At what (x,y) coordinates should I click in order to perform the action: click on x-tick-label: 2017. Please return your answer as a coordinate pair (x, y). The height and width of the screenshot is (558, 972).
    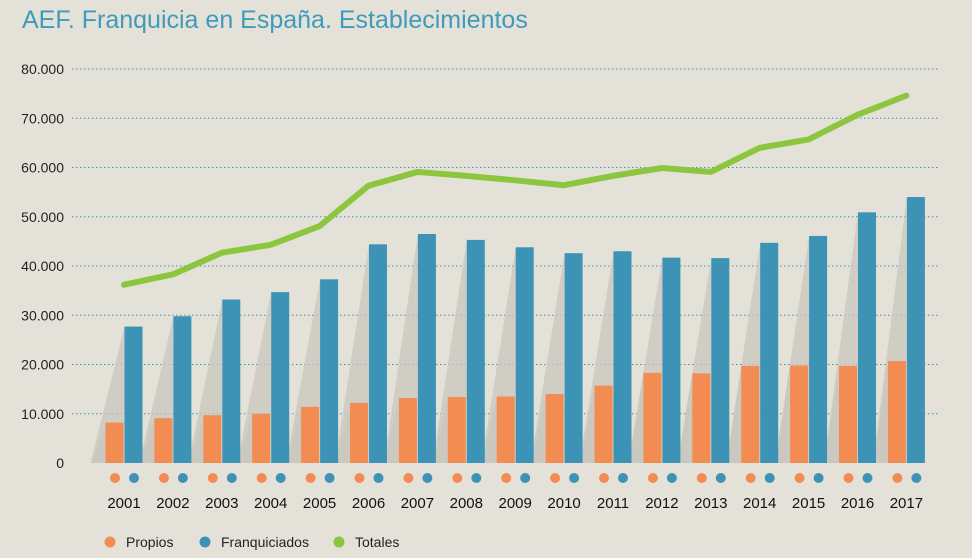
    Looking at the image, I should click on (906, 503).